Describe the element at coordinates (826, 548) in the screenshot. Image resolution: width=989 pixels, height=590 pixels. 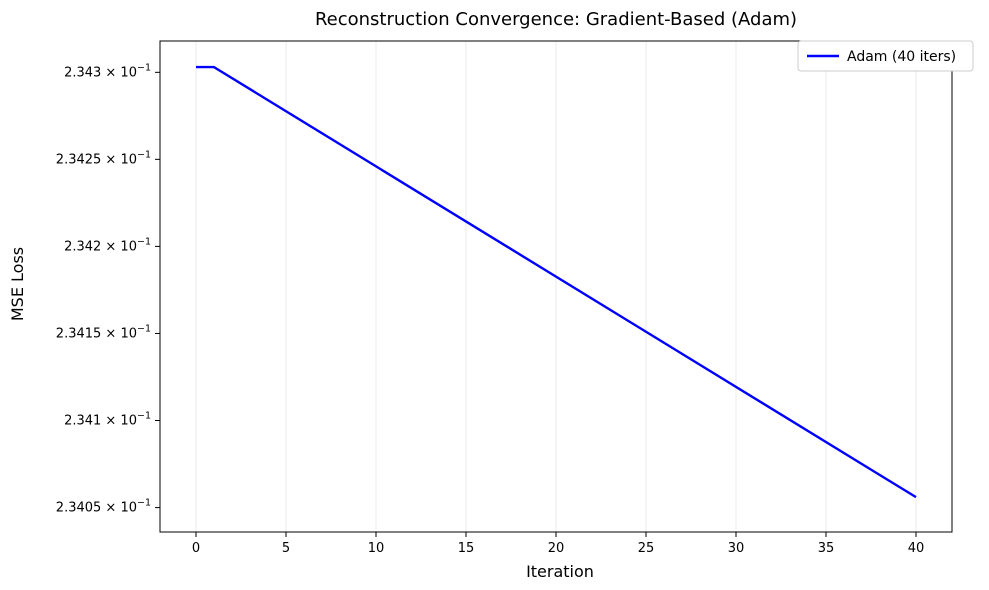
I see `x-tick-label: 35` at that location.